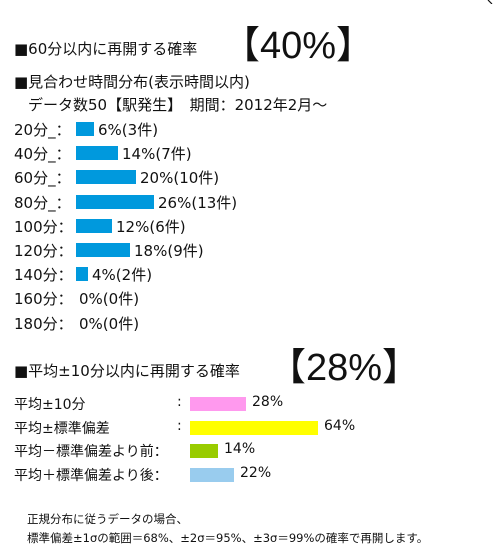 The image size is (503, 557). Describe the element at coordinates (106, 49) in the screenshot. I see `section1-title: ■60分以内に再開する確率` at that location.